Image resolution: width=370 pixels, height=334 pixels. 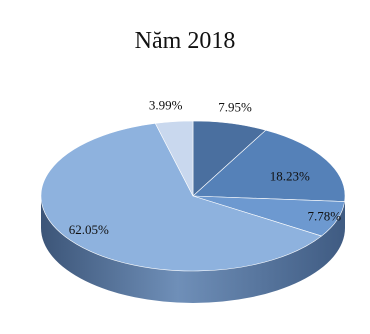 What do you see at coordinates (324, 216) in the screenshot?
I see `pie-slice-label: 7.78%` at bounding box center [324, 216].